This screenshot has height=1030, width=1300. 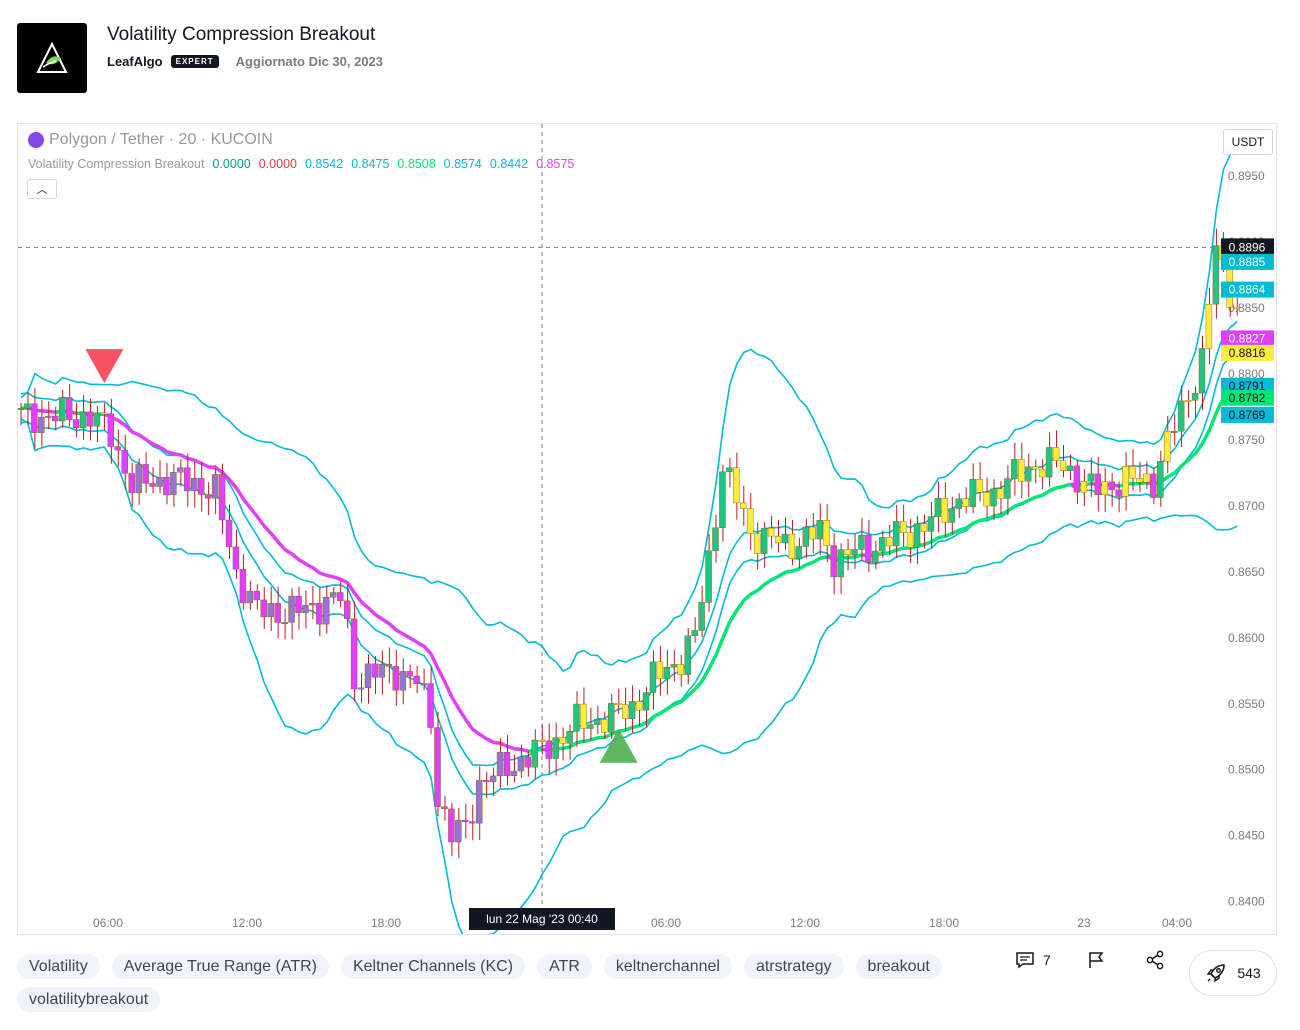 I want to click on tag-chip: ATR, so click(x=564, y=966).